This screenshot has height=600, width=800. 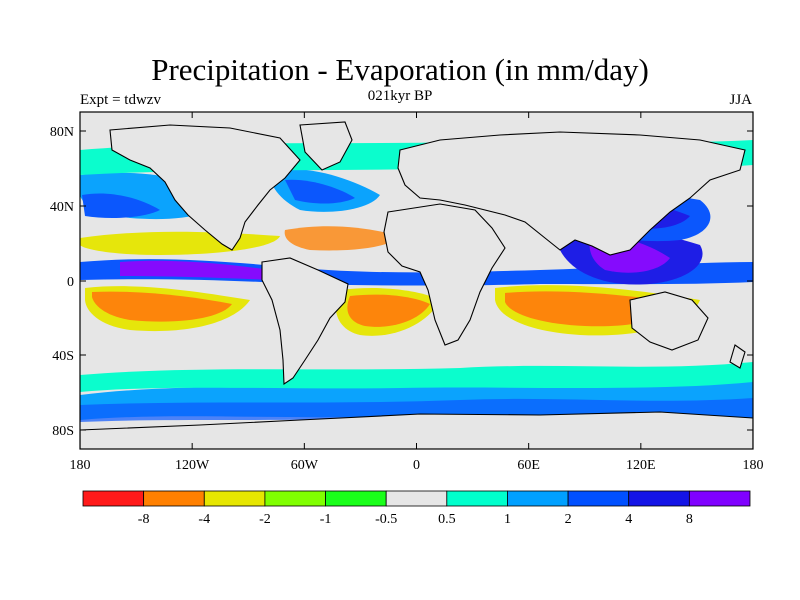 What do you see at coordinates (400, 96) in the screenshot?
I see `period-label: 021kyr BP` at bounding box center [400, 96].